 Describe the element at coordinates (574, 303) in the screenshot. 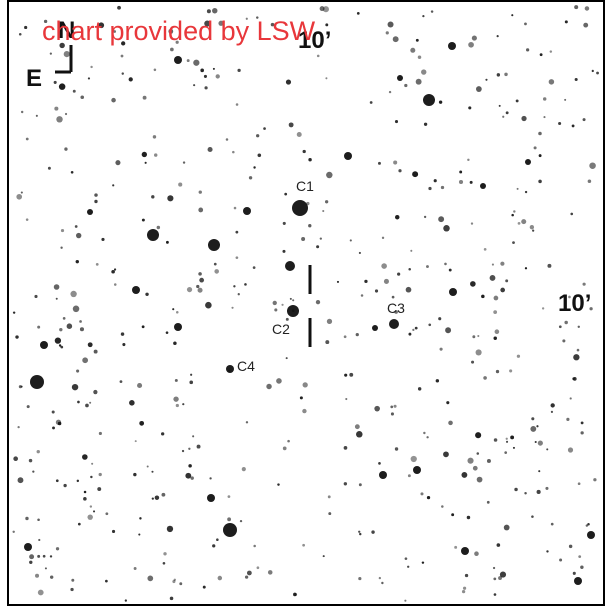

I see `scale-right: 10’` at that location.